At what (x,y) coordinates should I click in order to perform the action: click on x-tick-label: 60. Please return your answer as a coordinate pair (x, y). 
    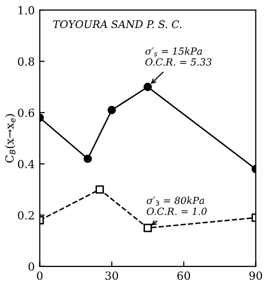
    Looking at the image, I should click on (183, 275).